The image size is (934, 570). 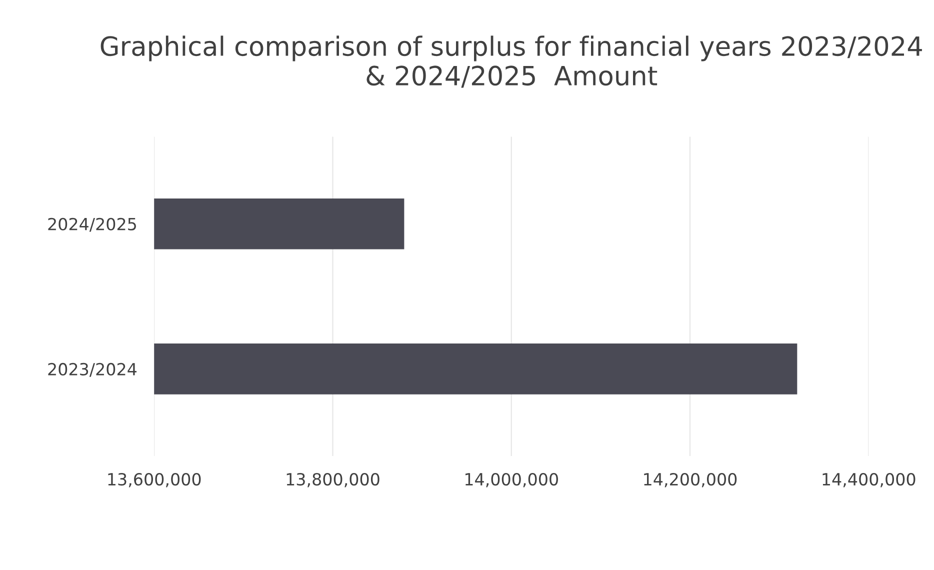 What do you see at coordinates (690, 480) in the screenshot?
I see `x-tick-label: 14,200,000` at bounding box center [690, 480].